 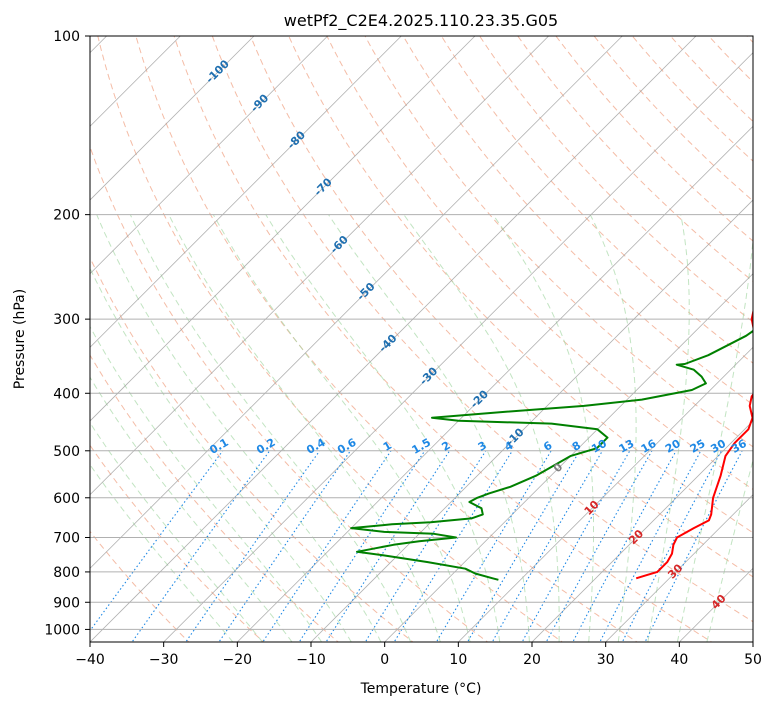 What do you see at coordinates (20, 339) in the screenshot?
I see `y-axis-title: Pressure (hPa)` at bounding box center [20, 339].